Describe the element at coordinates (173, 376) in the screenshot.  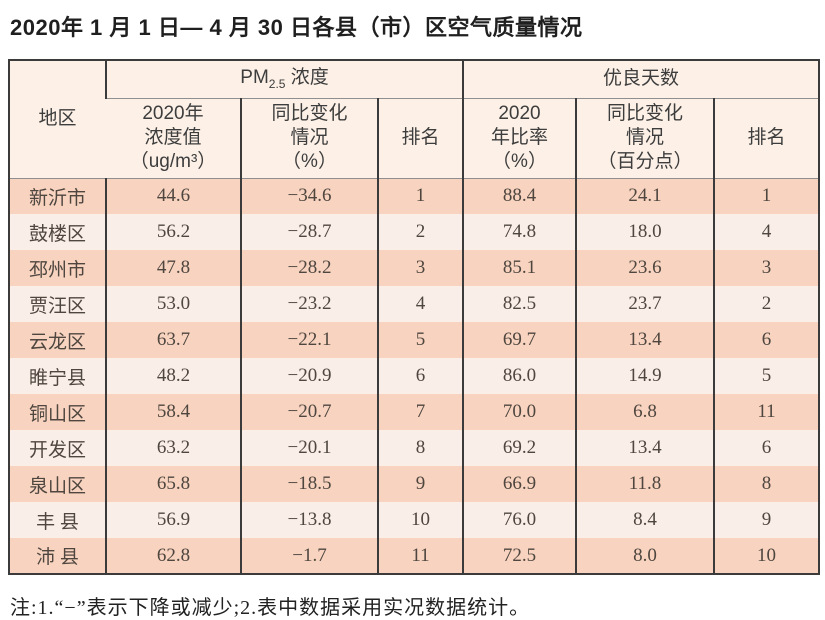
I see `pm-value-cell: 48.2` at that location.